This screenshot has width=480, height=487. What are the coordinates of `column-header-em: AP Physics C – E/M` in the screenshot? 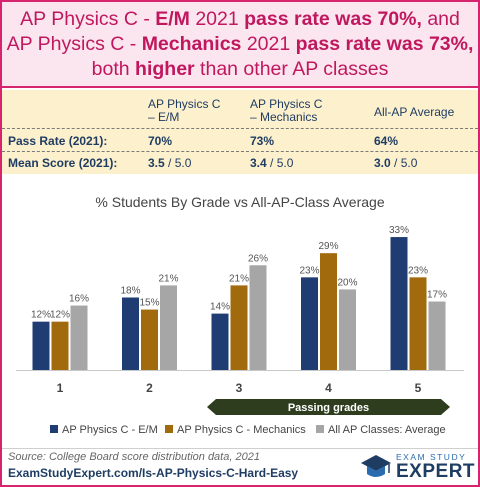 It's located at (184, 110).